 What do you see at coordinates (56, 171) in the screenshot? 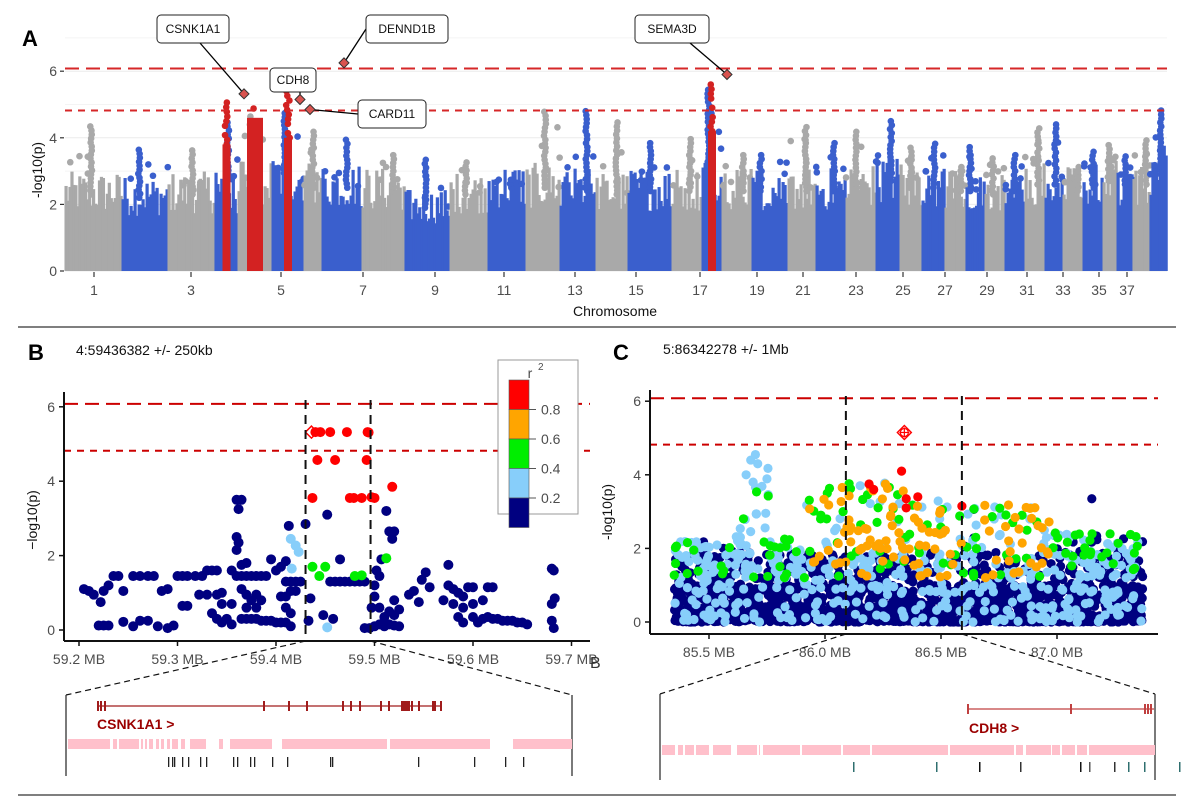
I see `panel-a-y-axis: 0 2 4 6` at bounding box center [56, 171].